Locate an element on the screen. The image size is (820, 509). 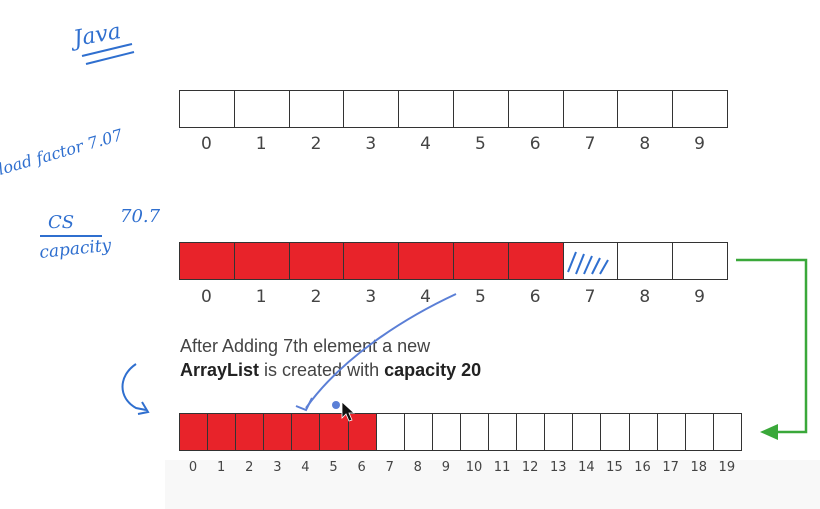
mouse-pointer-icon is located at coordinates (348, 411).